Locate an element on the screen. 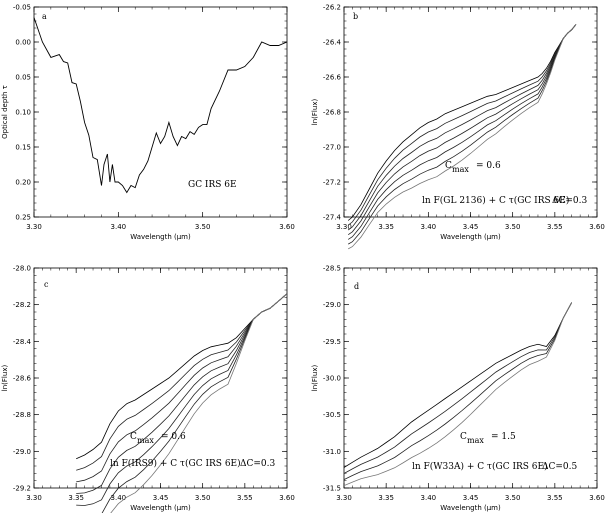 The width and height of the screenshot is (605, 513). y-tick-label: -31.0 is located at coordinates (332, 452).